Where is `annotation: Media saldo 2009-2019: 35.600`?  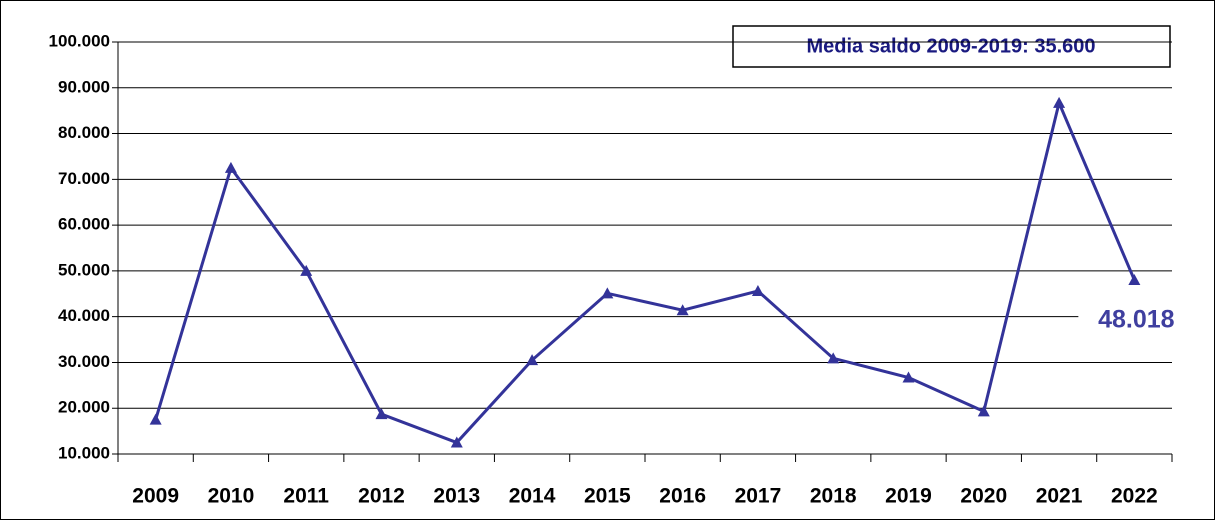
annotation: Media saldo 2009-2019: 35.600 is located at coordinates (950, 46).